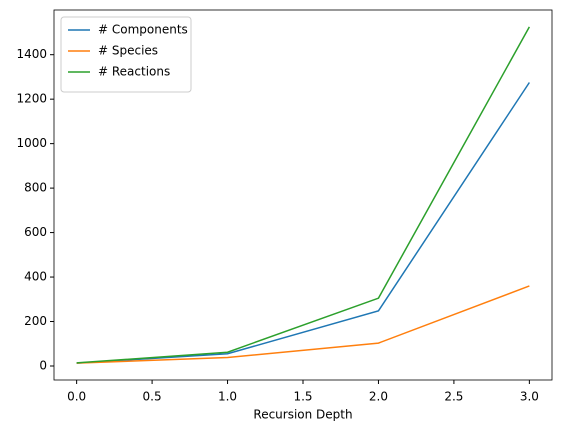  What do you see at coordinates (31, 143) in the screenshot?
I see `y-tick-label: 1000` at bounding box center [31, 143].